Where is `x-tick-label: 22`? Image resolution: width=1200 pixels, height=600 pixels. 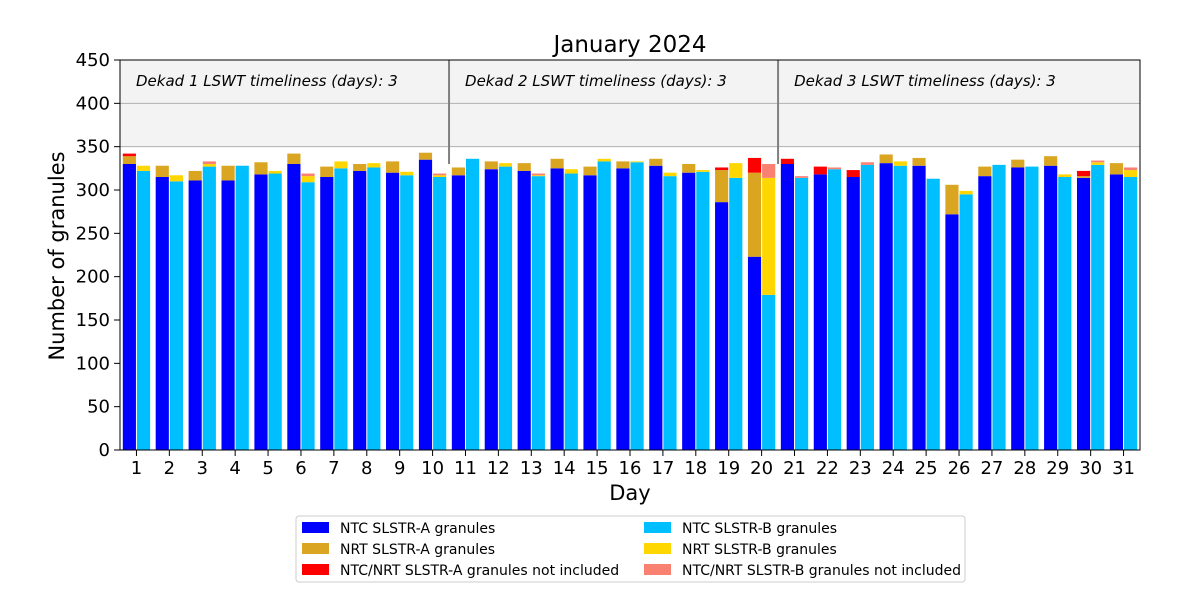 x-tick-label: 22 is located at coordinates (827, 468).